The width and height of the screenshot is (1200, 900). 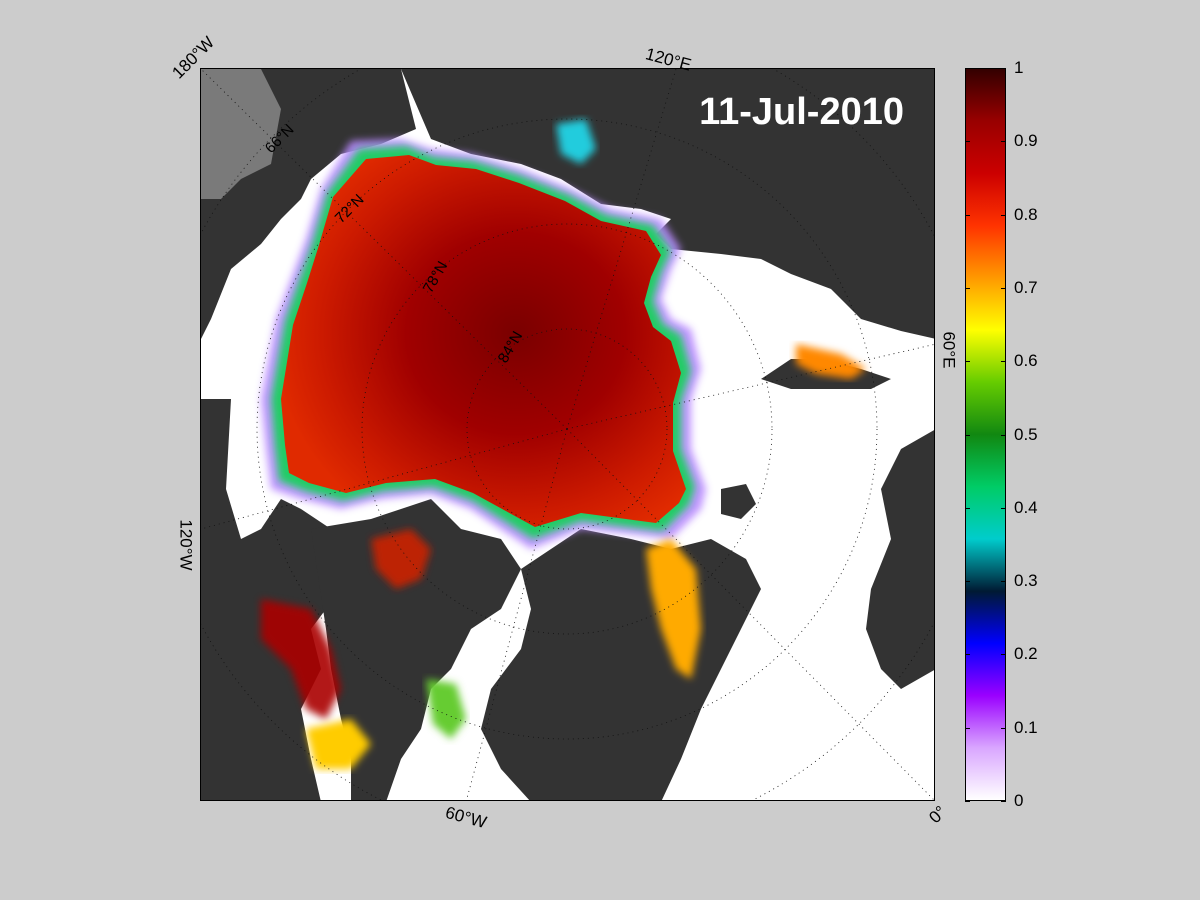 What do you see at coordinates (1026, 214) in the screenshot?
I see `colorbar-tick-label: 0.8` at bounding box center [1026, 214].